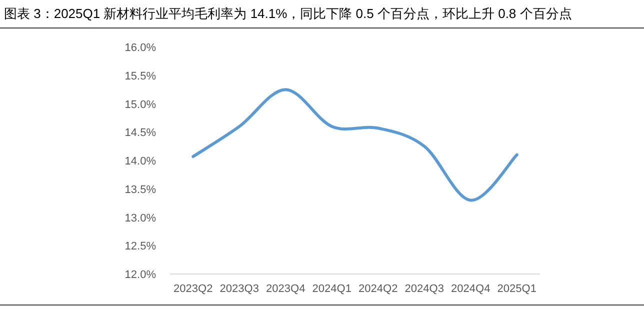 This screenshot has width=644, height=327. What do you see at coordinates (140, 218) in the screenshot?
I see `y-tick-label: 13.0%` at bounding box center [140, 218].